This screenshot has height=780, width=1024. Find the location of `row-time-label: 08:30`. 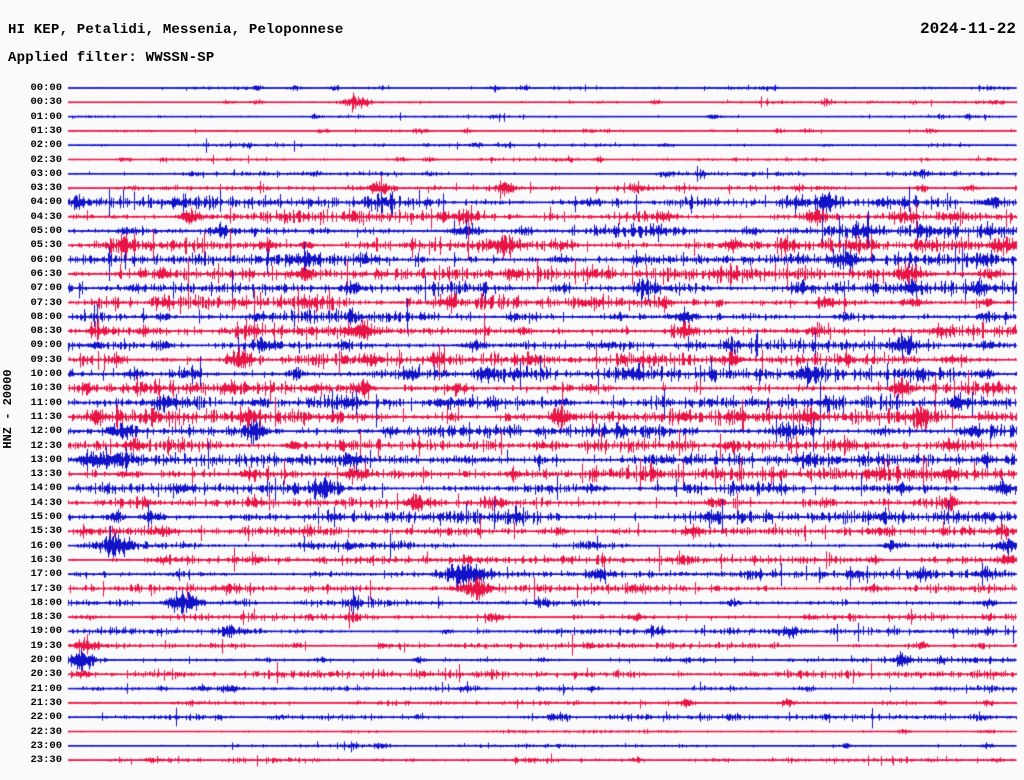

row-time-label: 08:30 is located at coordinates (46, 331).